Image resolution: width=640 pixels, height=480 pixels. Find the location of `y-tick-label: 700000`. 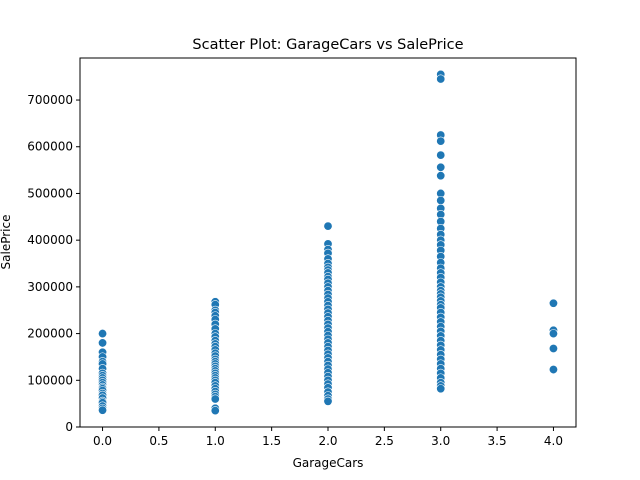

y-tick-label: 700000 is located at coordinates (50, 100).